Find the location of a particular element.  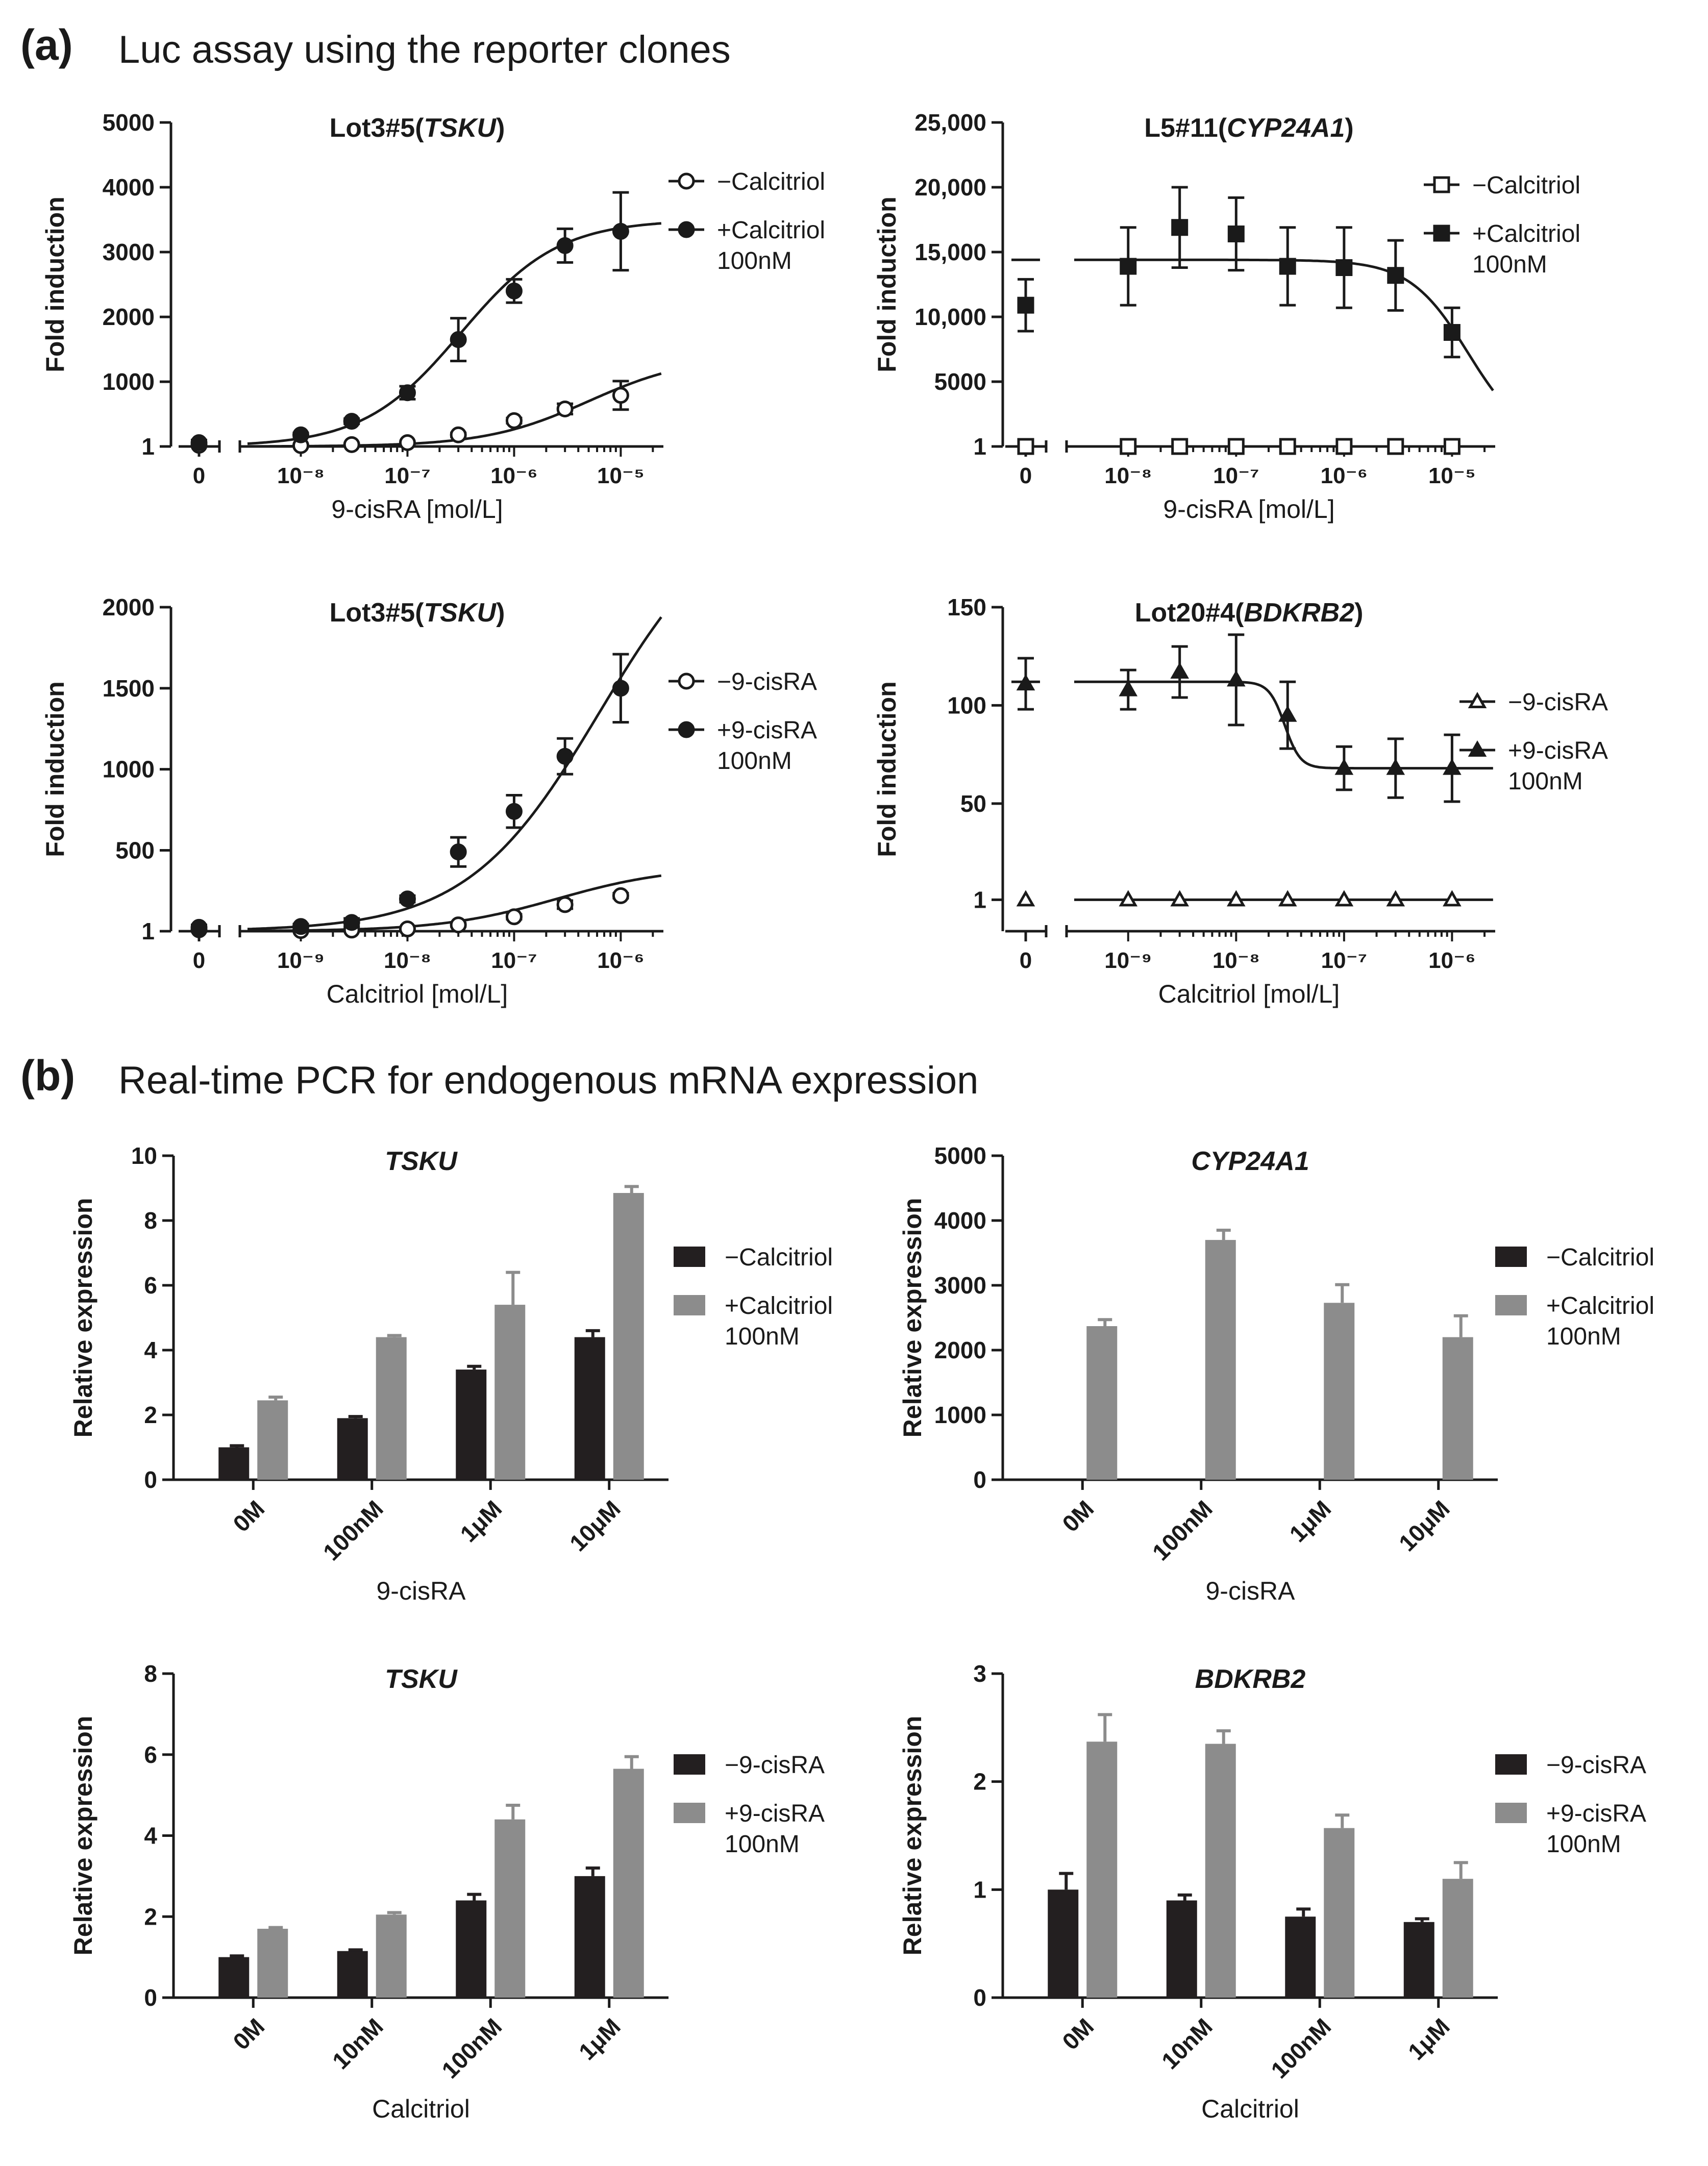

x-axis-label: 9-cisRA [mol/L] is located at coordinates (1248, 509).